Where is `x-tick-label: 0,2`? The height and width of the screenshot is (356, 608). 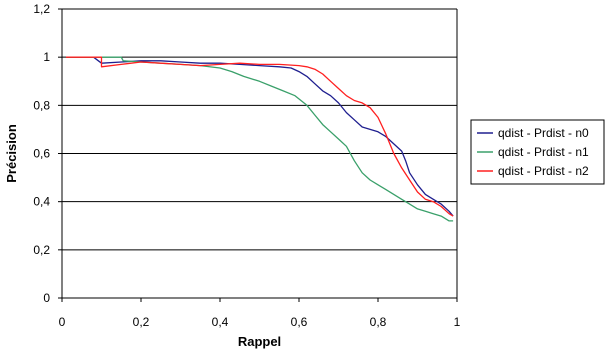 x-tick-label: 0,2 is located at coordinates (141, 322).